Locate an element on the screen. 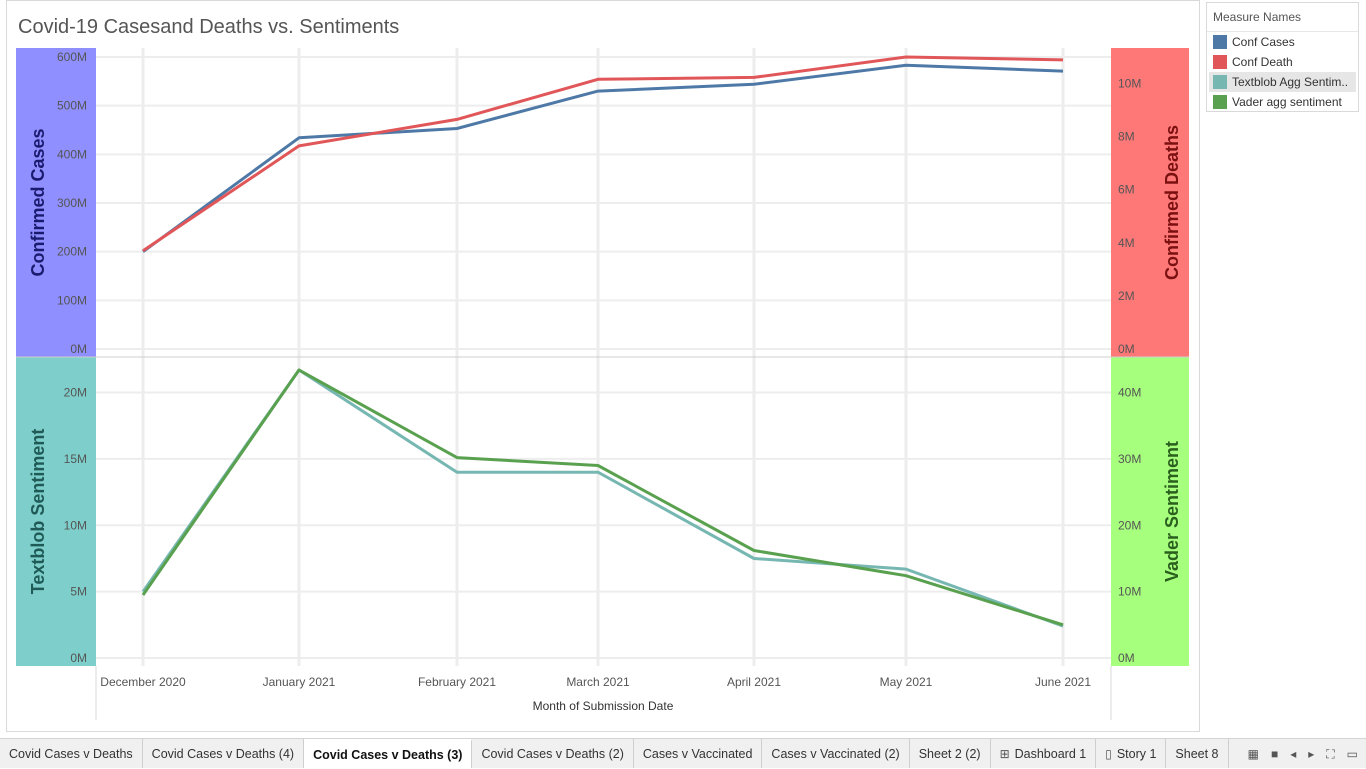 This screenshot has width=1366, height=769. left-axis-tick-label: 5M is located at coordinates (78, 592).